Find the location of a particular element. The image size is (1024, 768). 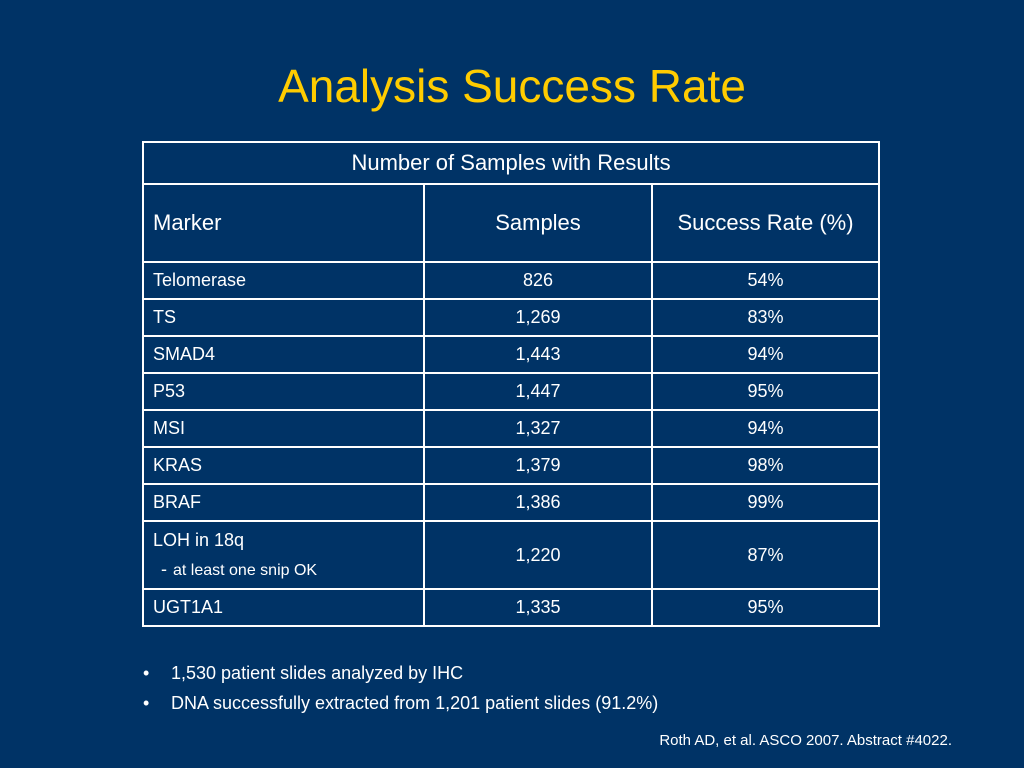

marker-label: LOH in 18q is located at coordinates (199, 540).